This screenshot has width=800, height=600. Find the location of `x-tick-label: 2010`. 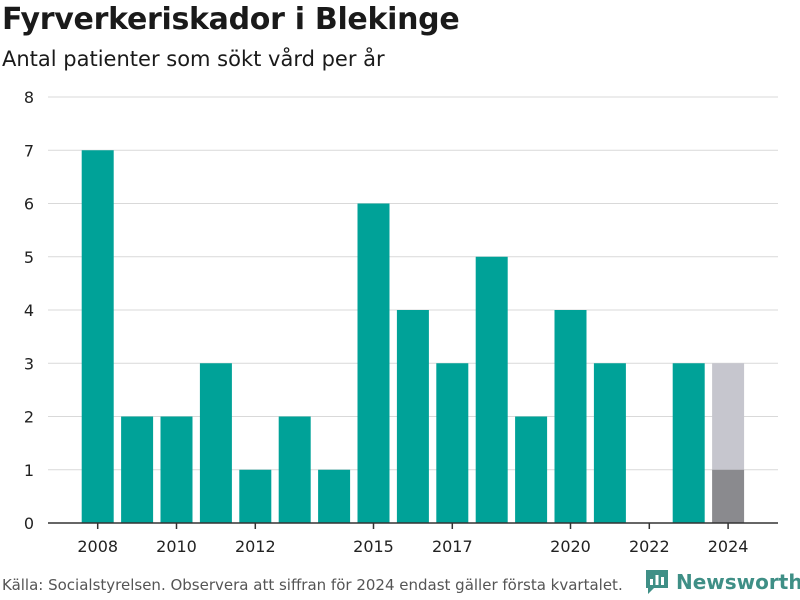

x-tick-label: 2010 is located at coordinates (176, 546).